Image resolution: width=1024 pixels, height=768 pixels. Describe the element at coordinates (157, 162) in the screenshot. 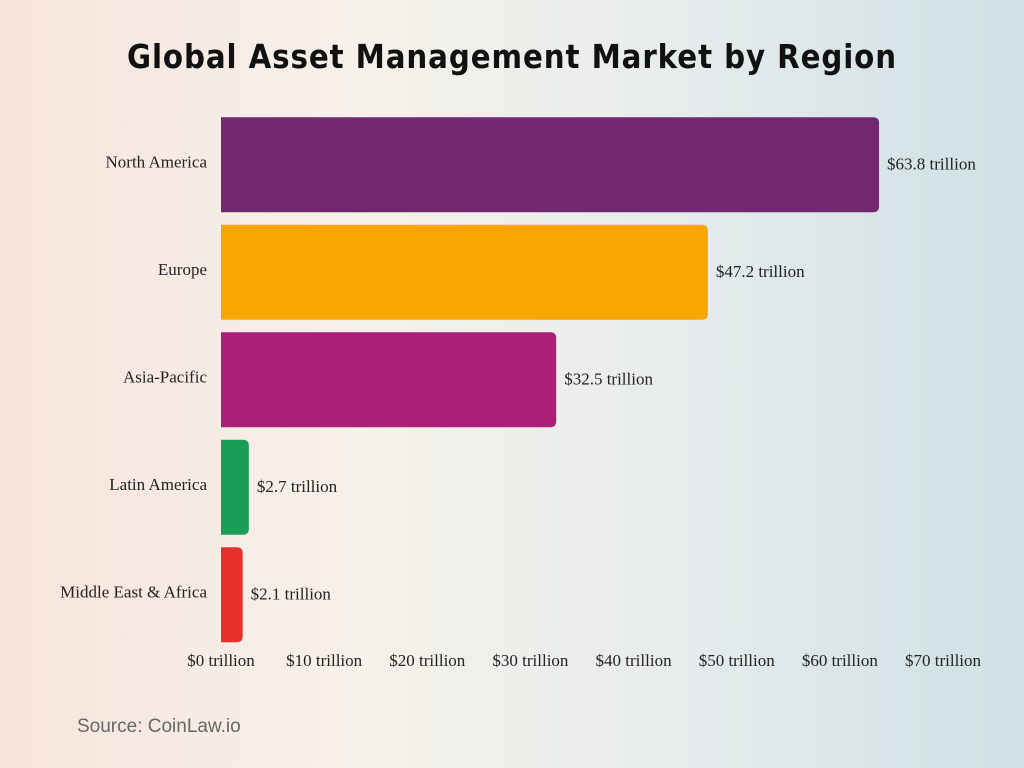

I see `y-tick-label: North America` at that location.